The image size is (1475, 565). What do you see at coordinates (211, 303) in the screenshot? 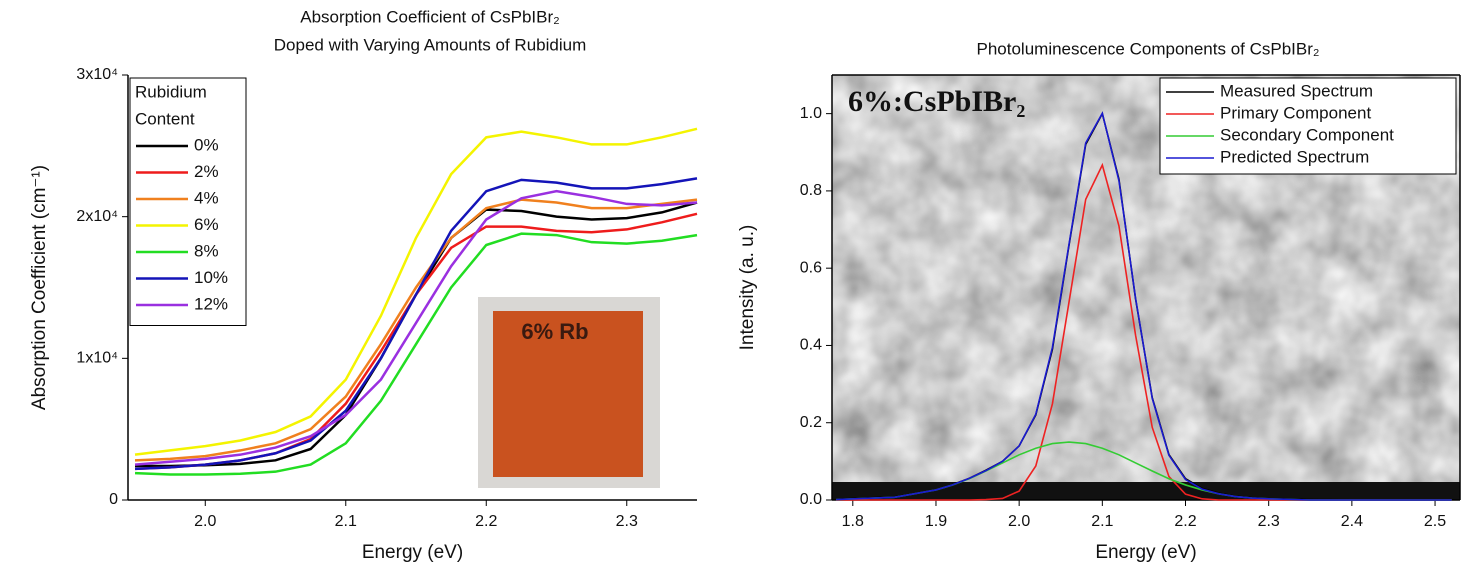
I see `legend-entry: 12%` at bounding box center [211, 303].